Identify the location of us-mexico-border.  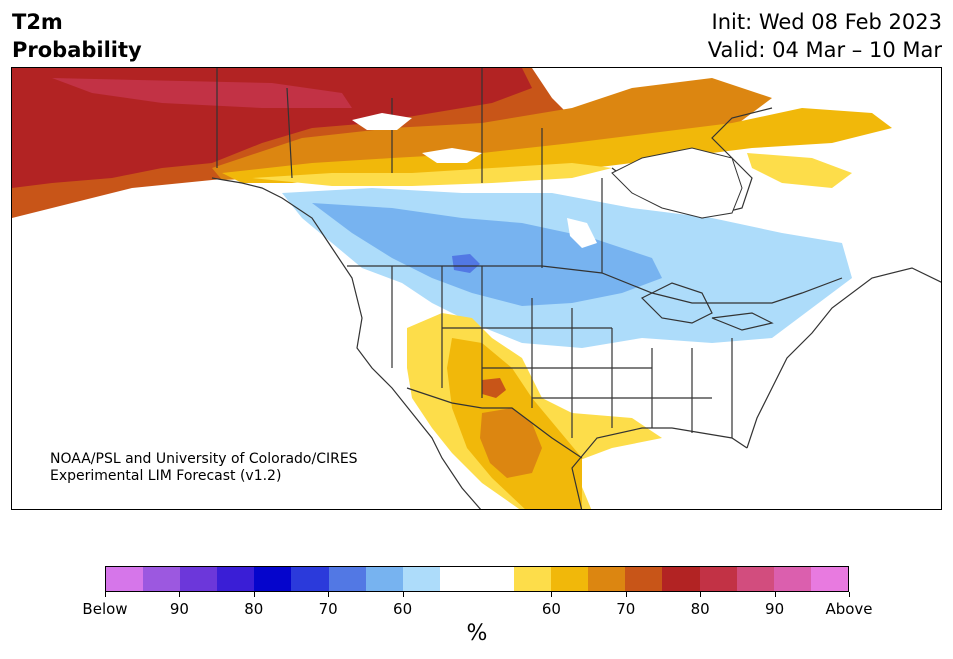
(494, 423).